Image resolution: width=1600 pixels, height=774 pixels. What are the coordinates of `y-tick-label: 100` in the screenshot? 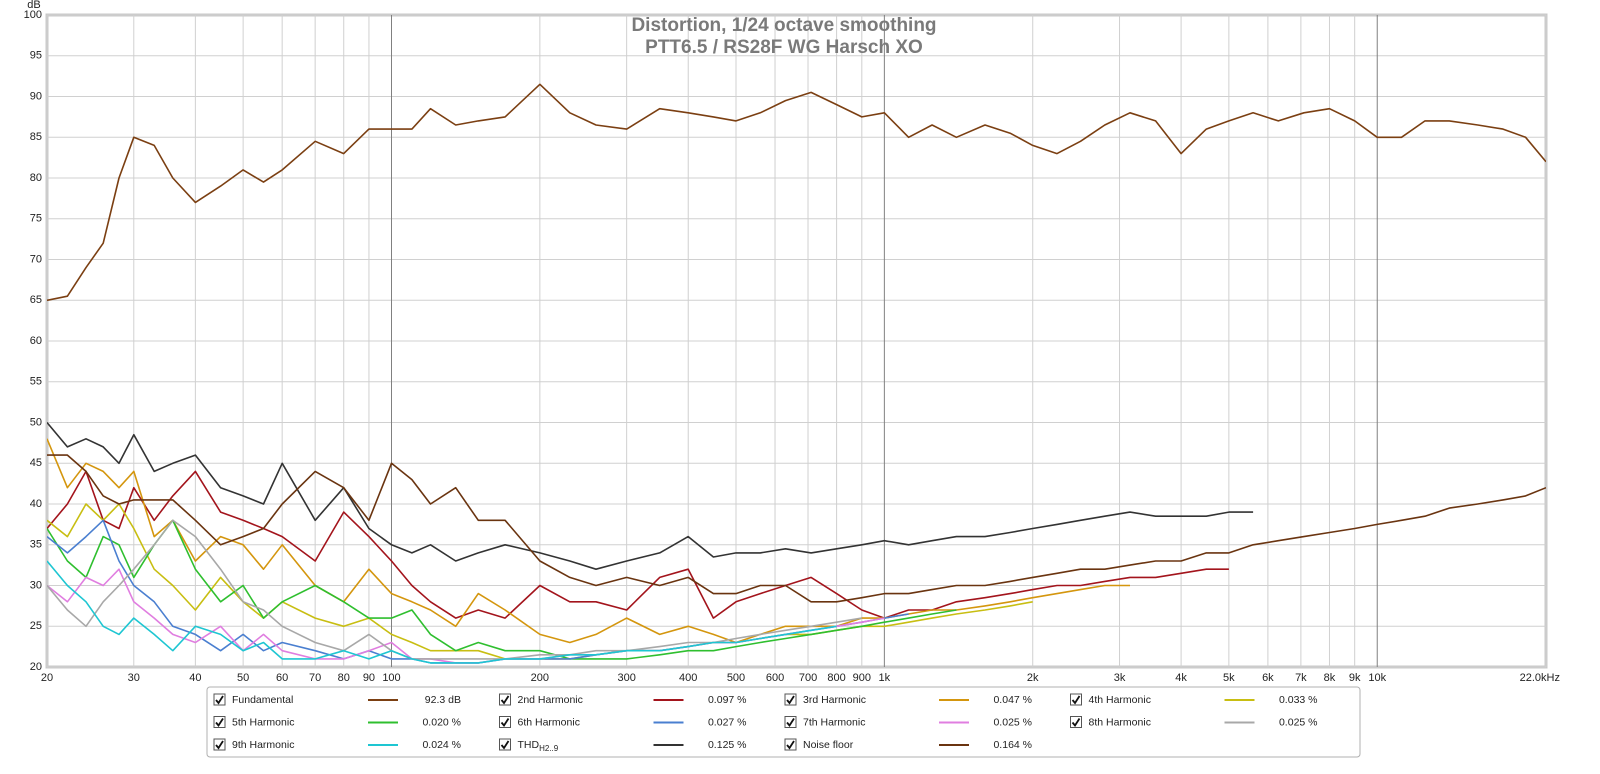 It's located at (33, 15).